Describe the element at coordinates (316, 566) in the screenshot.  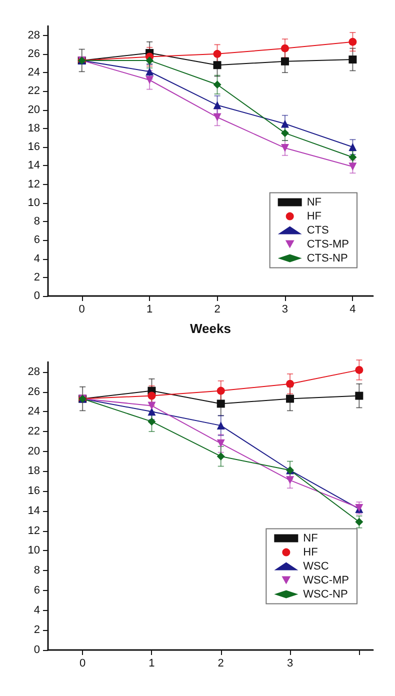
I see `legend-label: WSC` at that location.